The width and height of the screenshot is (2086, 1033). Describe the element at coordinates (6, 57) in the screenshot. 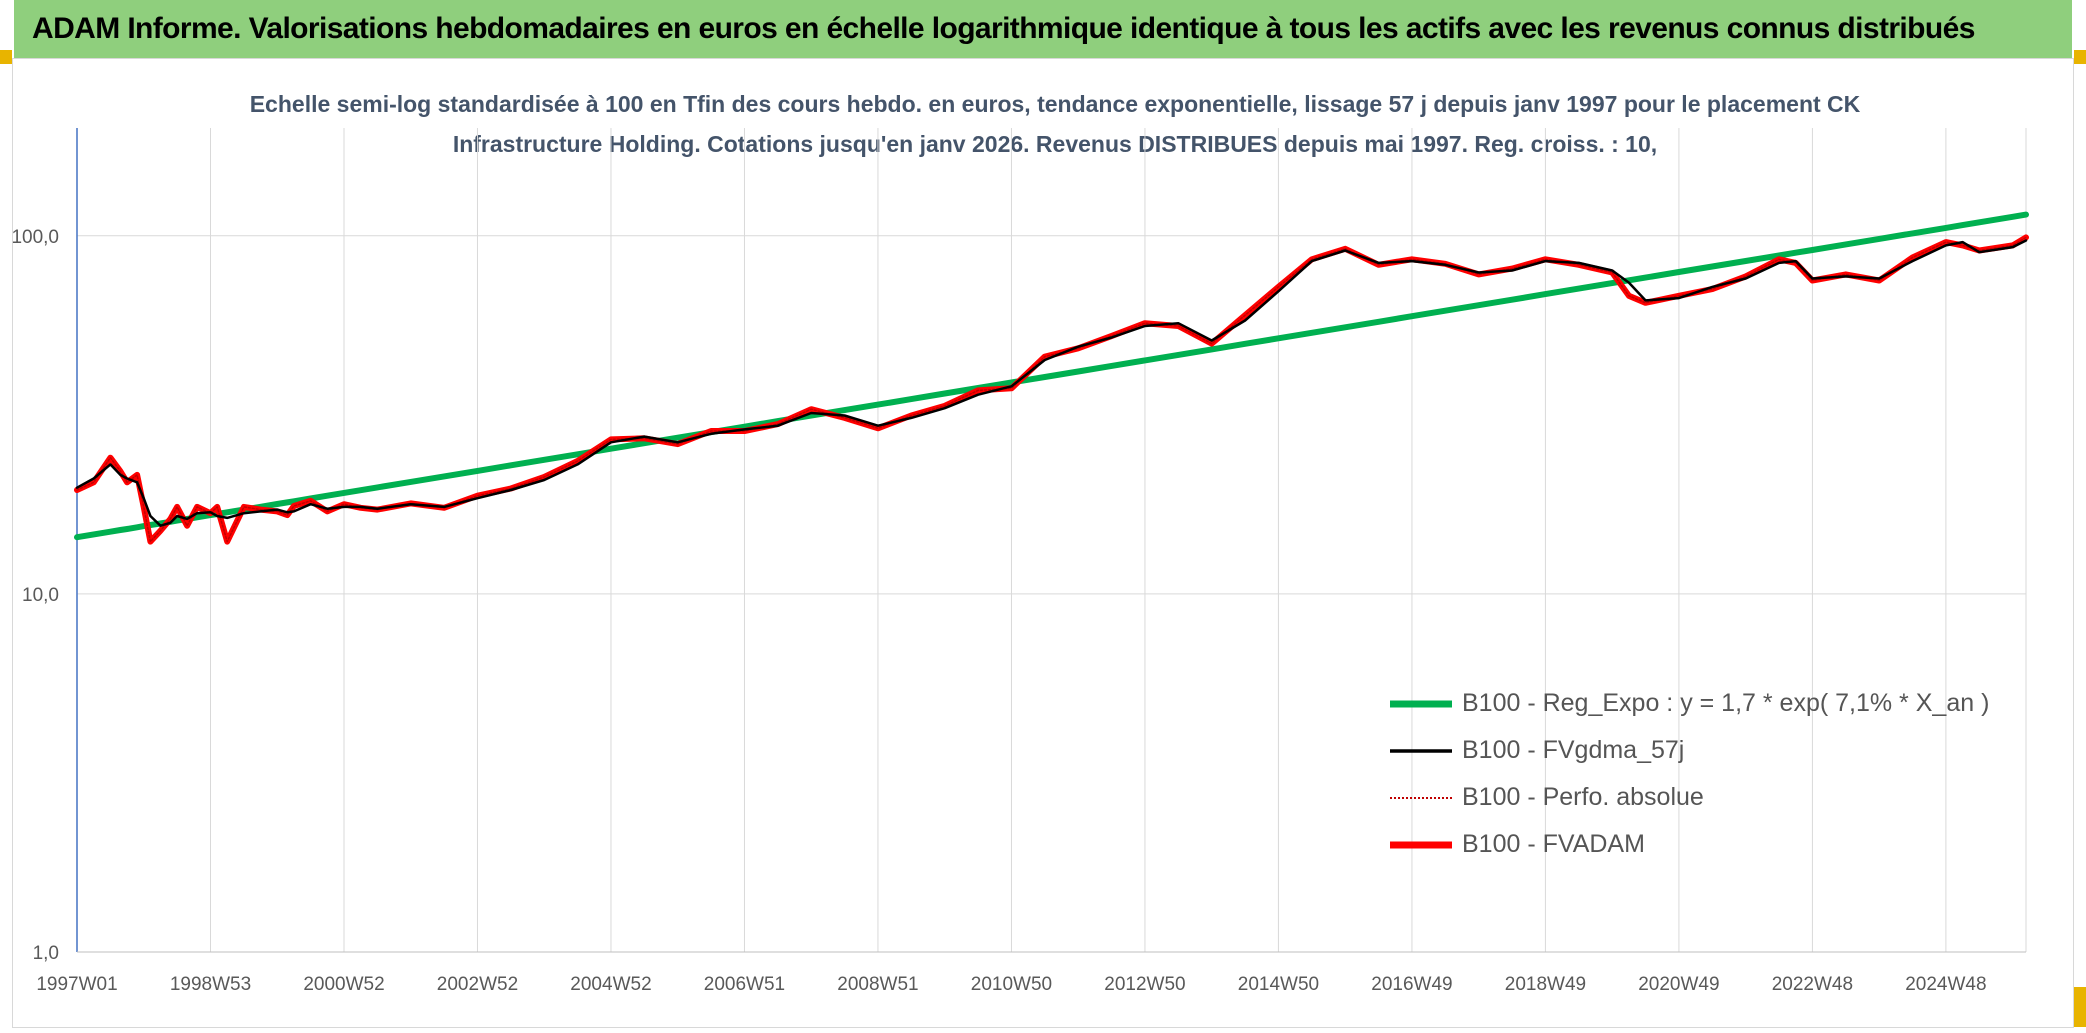

I see `corner-marker-top-left` at that location.